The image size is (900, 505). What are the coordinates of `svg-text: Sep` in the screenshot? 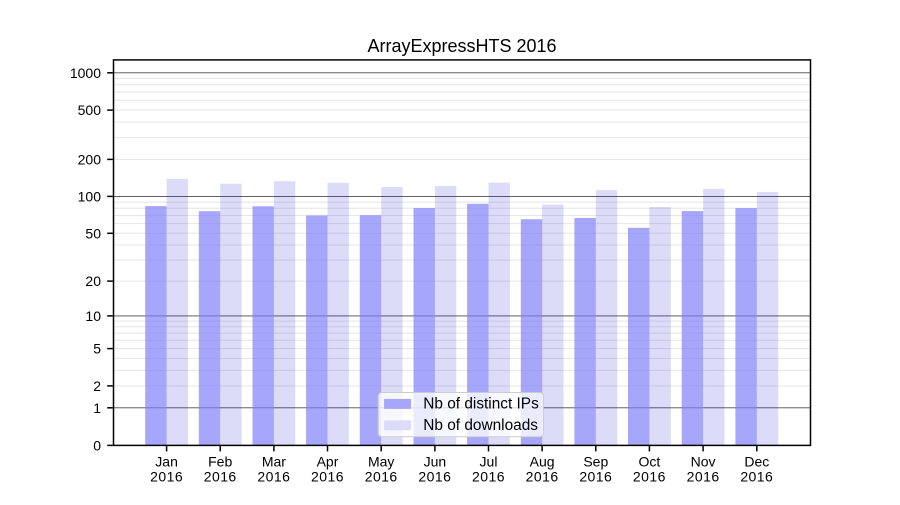 It's located at (595, 462).